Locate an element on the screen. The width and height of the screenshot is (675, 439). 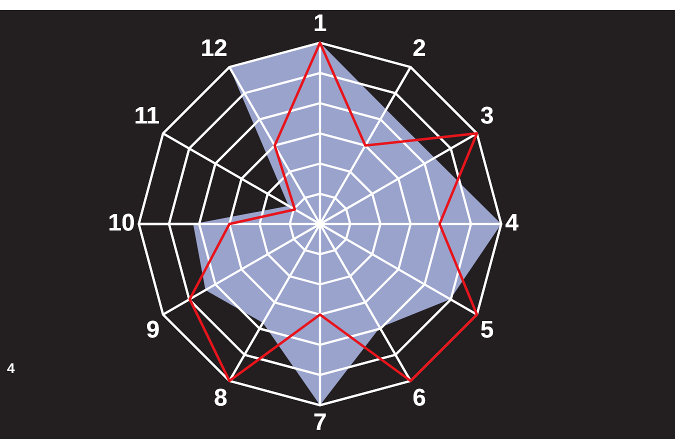
spoke-label: 9 is located at coordinates (153, 330).